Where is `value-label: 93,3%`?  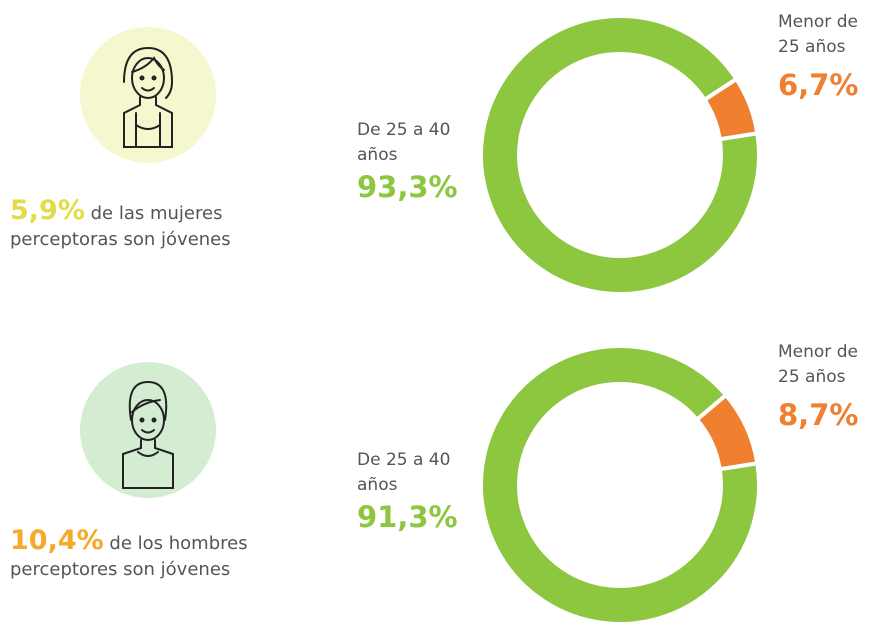 value-label: 93,3% is located at coordinates (407, 187).